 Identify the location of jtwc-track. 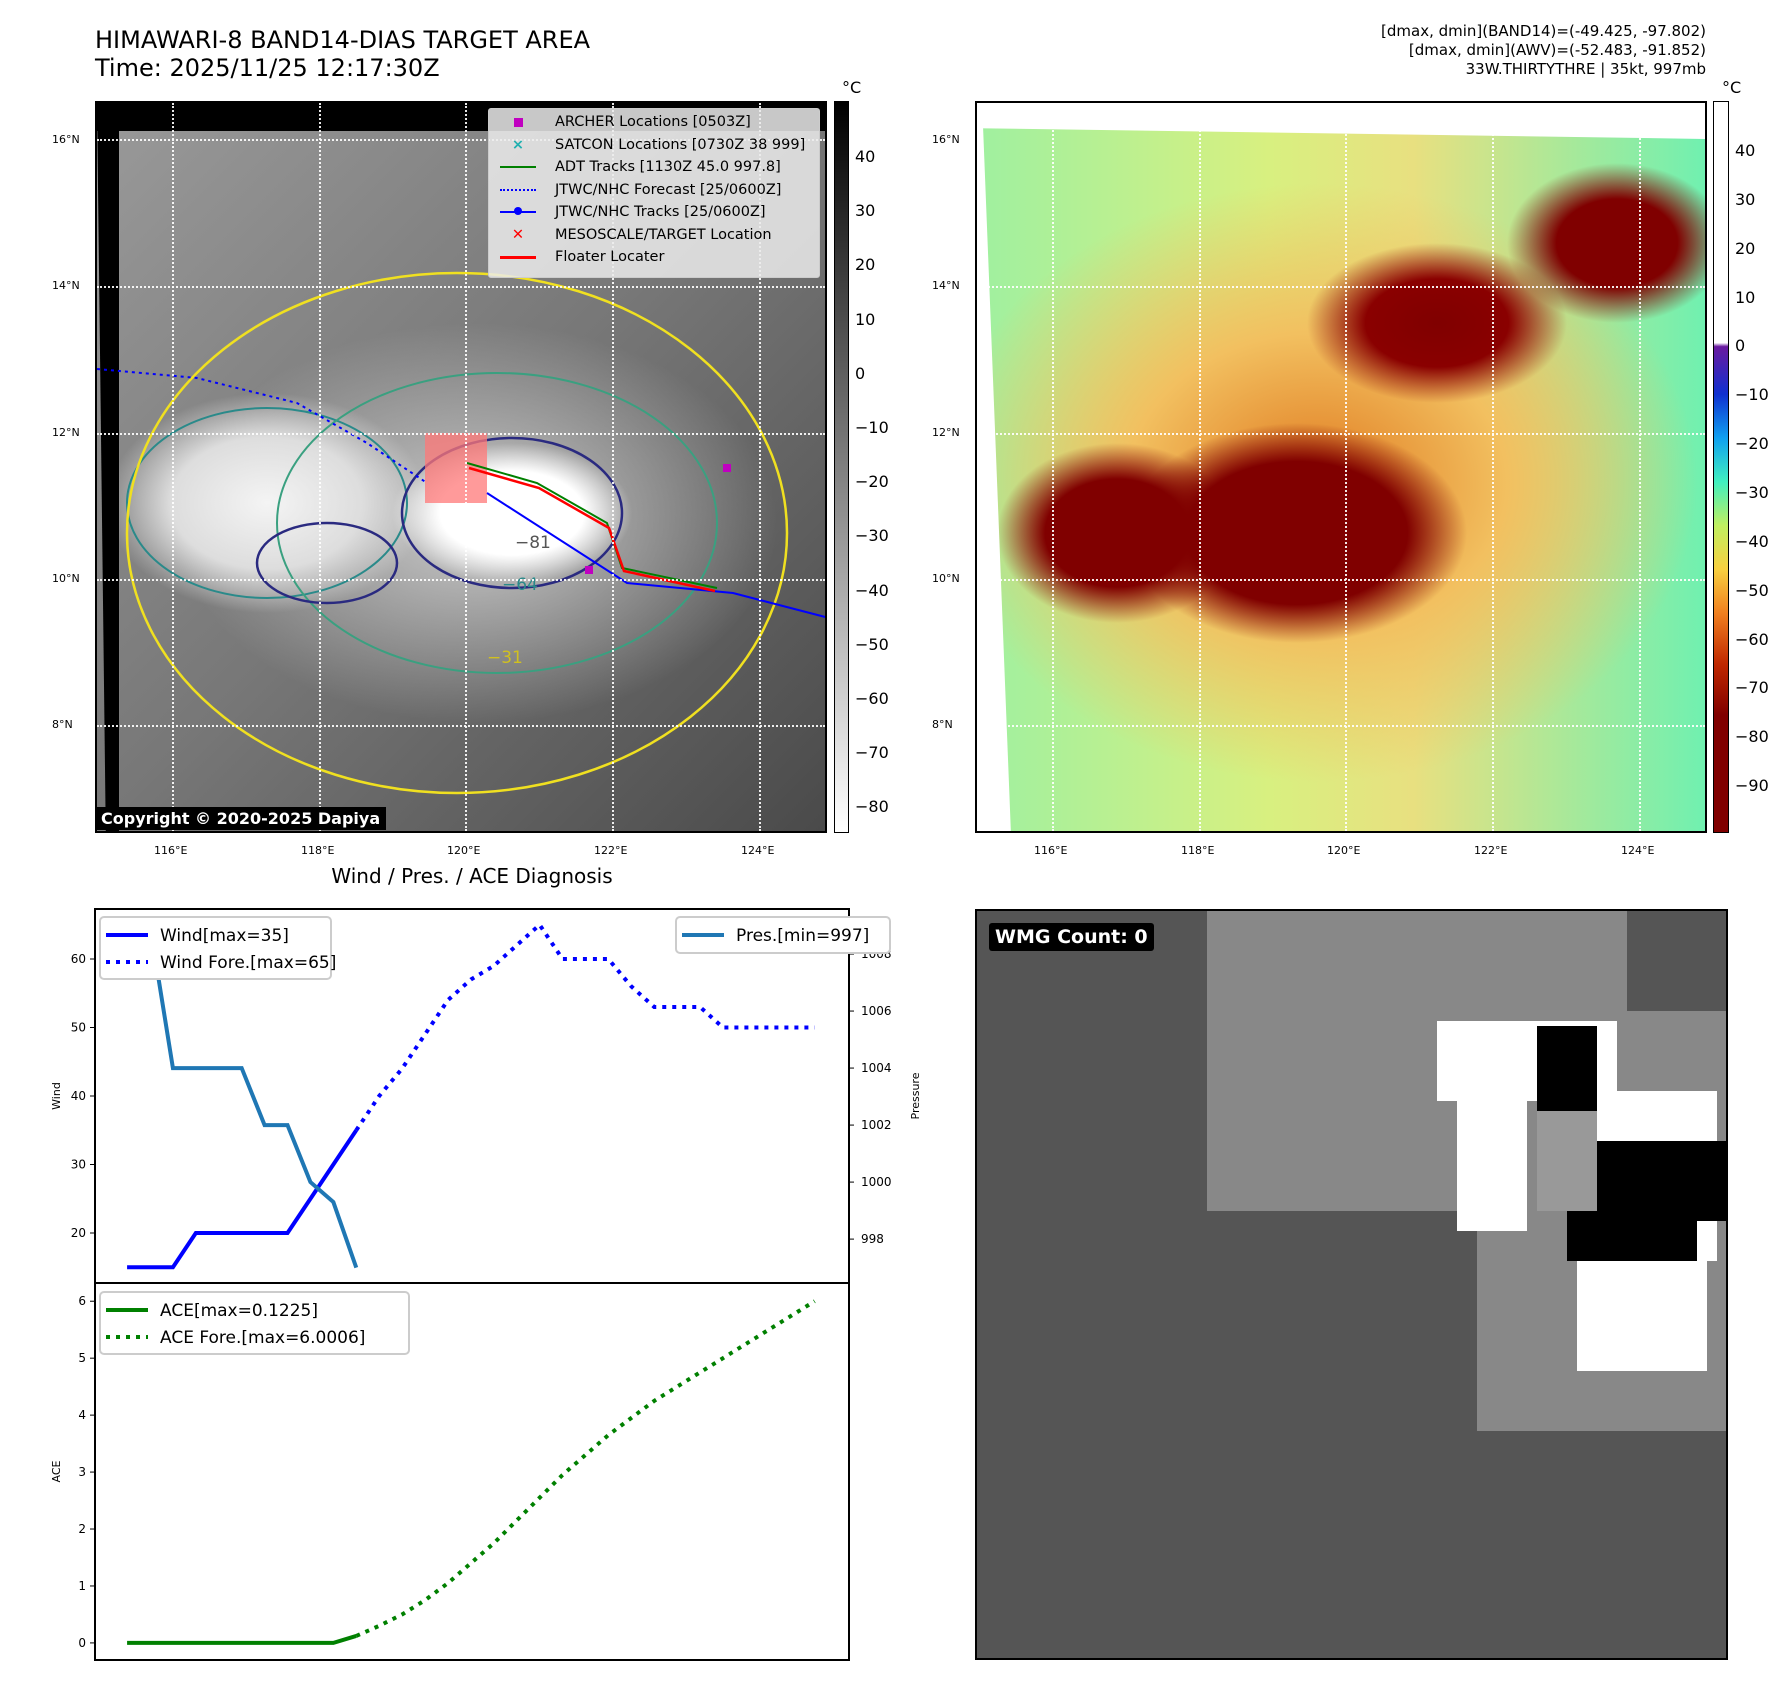
(655, 555).